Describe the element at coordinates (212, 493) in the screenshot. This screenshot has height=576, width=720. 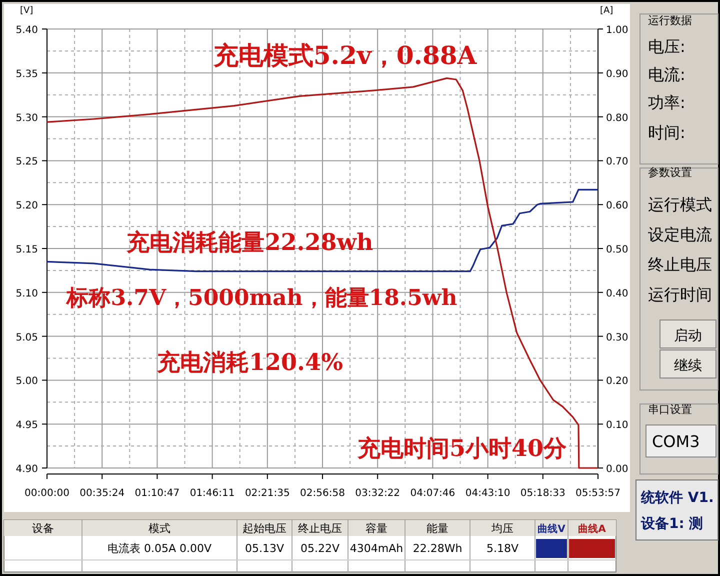
I see `x-tick-label: 01:46:11` at that location.